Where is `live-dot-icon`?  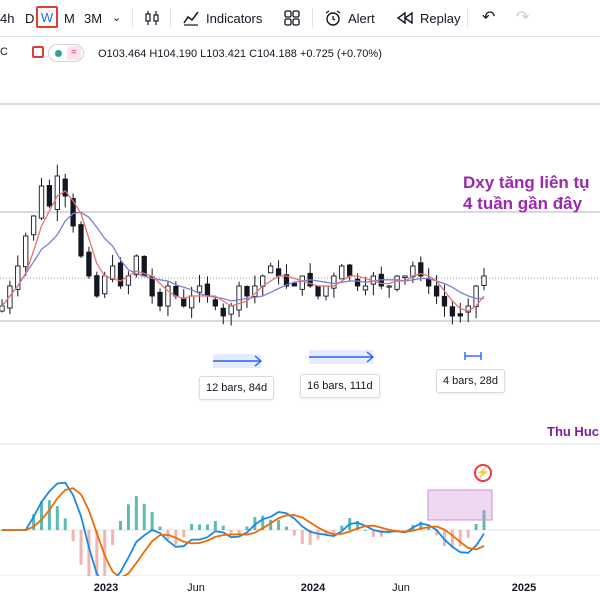 live-dot-icon is located at coordinates (58, 53).